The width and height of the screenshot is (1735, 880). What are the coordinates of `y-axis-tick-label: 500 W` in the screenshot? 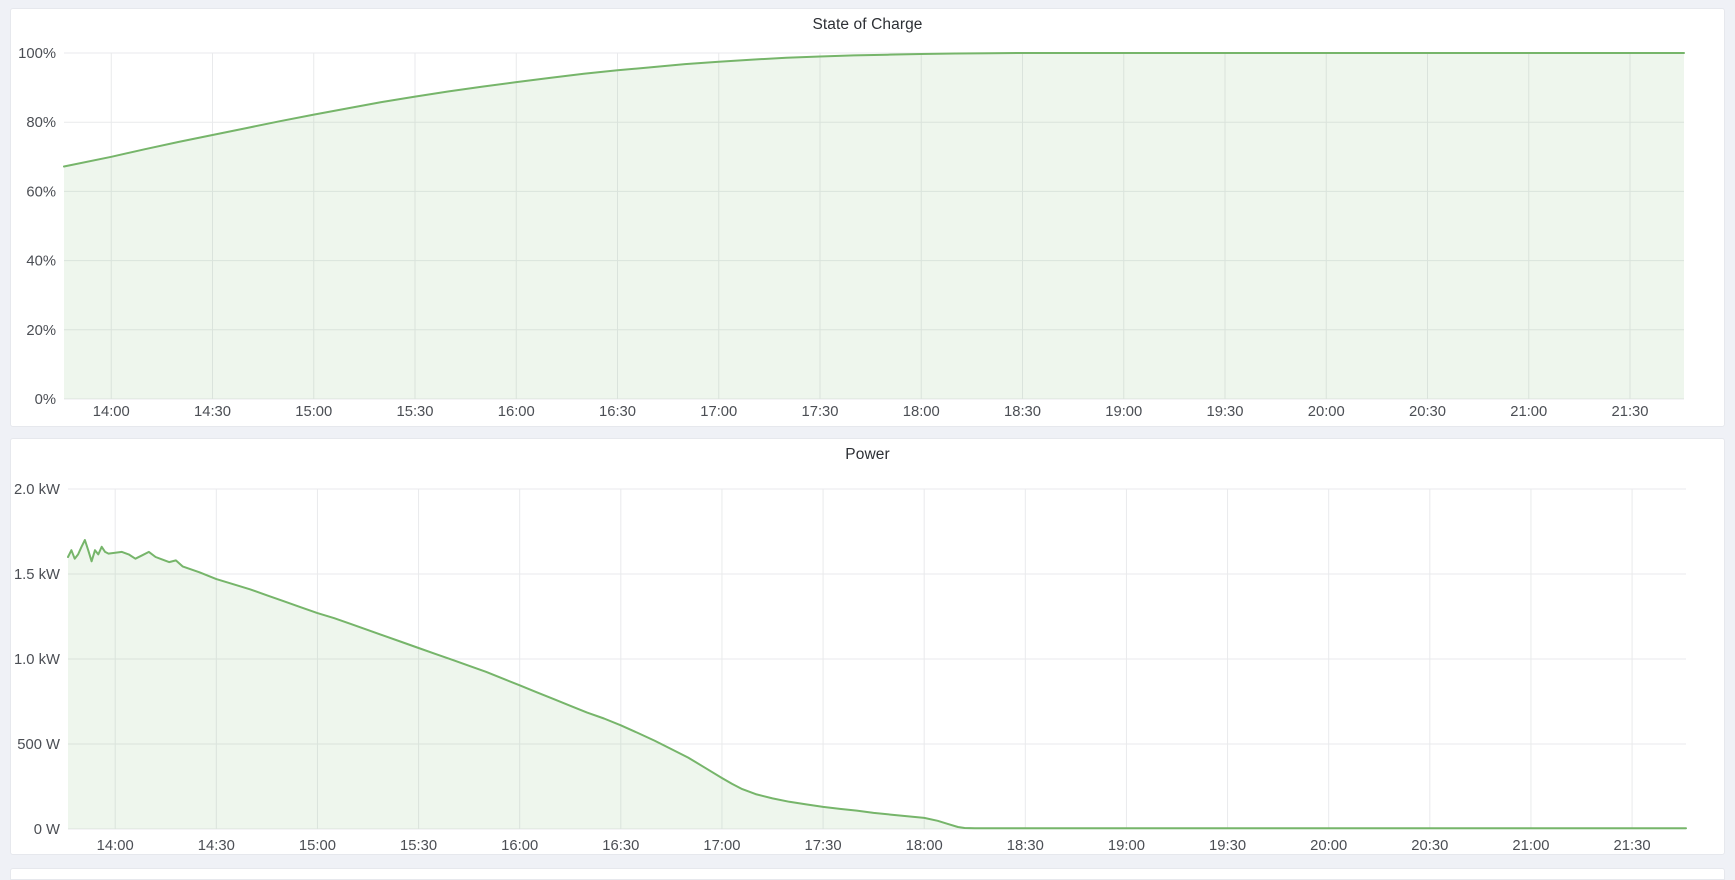 It's located at (38, 745).